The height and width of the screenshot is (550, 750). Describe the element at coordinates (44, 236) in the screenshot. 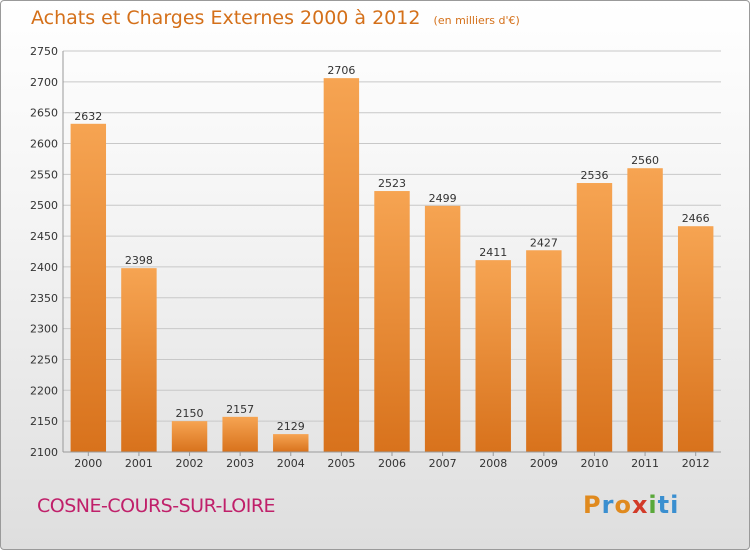

I see `y-tick-label: 2450` at that location.